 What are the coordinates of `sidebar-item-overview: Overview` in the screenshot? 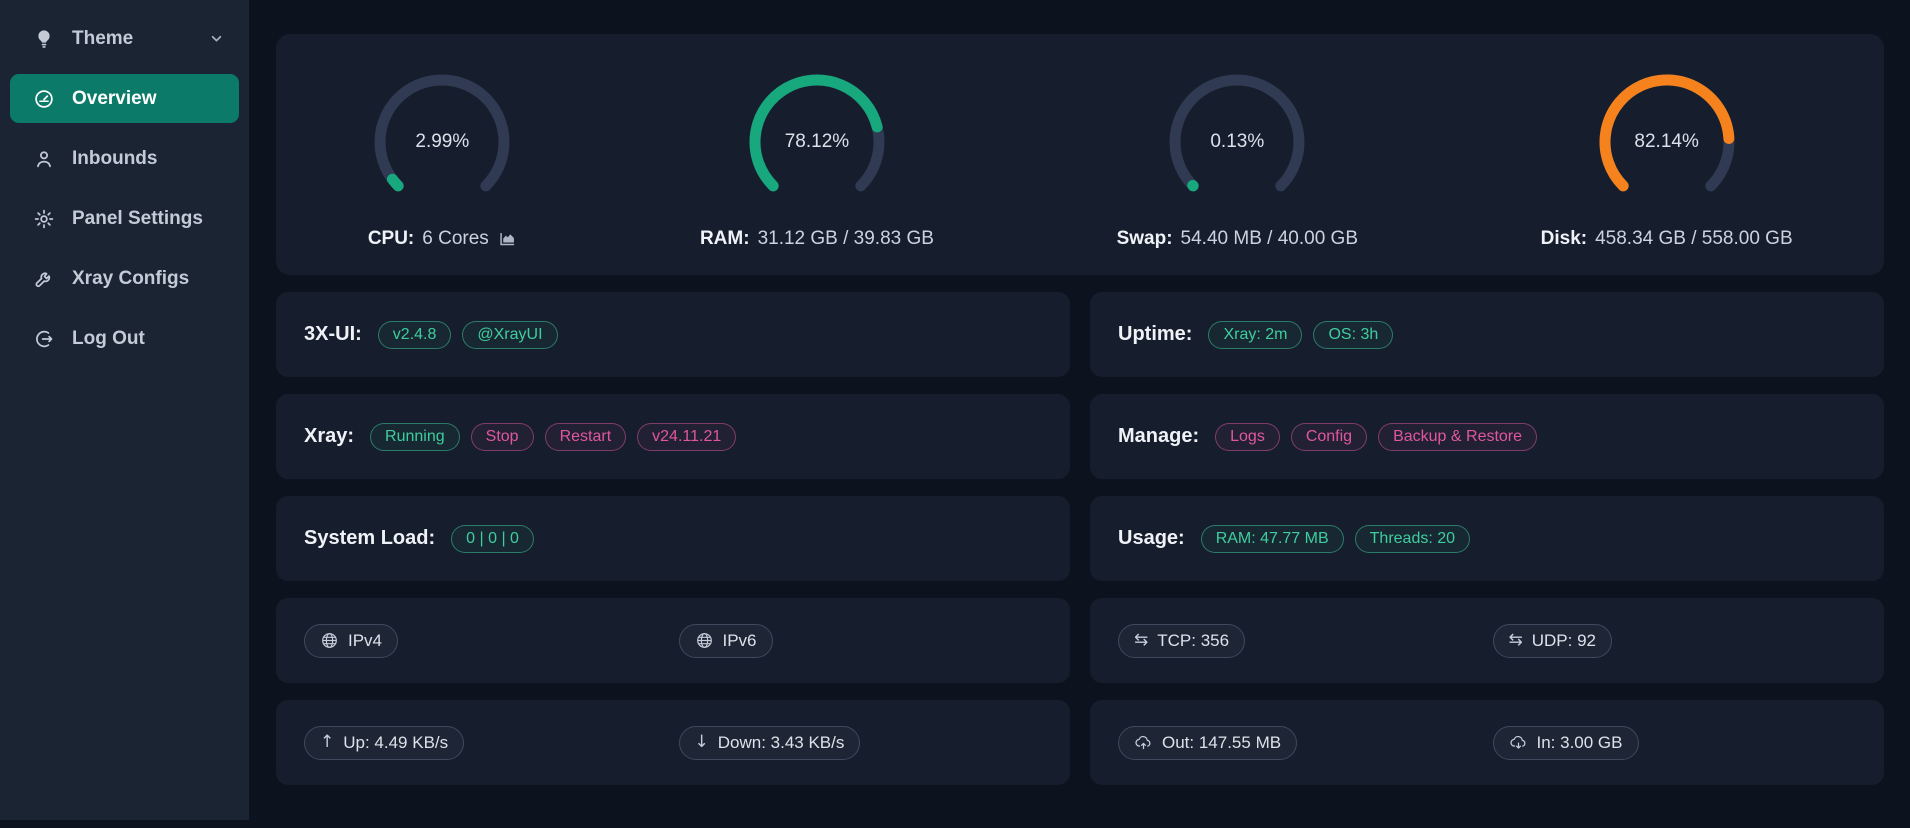 It's located at (124, 98).